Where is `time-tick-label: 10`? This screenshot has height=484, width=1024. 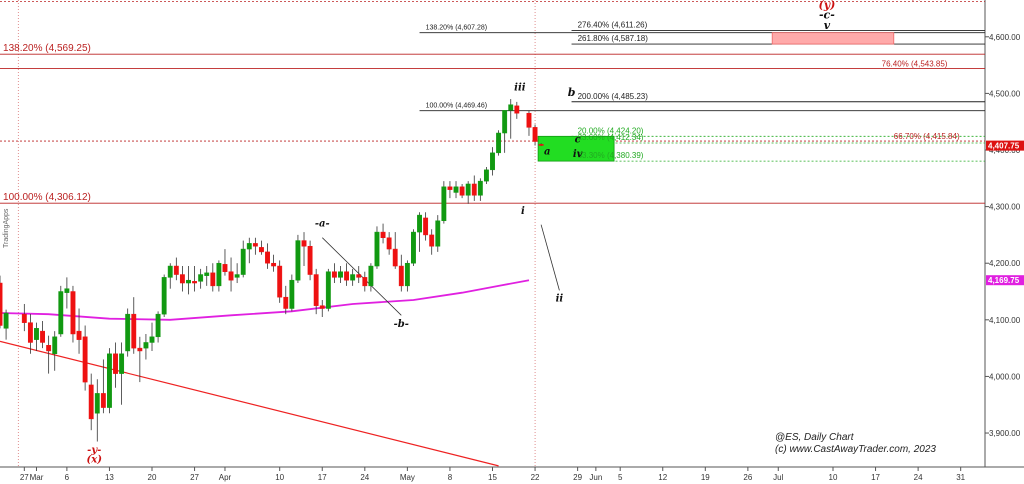 time-tick-label: 10 is located at coordinates (279, 477).